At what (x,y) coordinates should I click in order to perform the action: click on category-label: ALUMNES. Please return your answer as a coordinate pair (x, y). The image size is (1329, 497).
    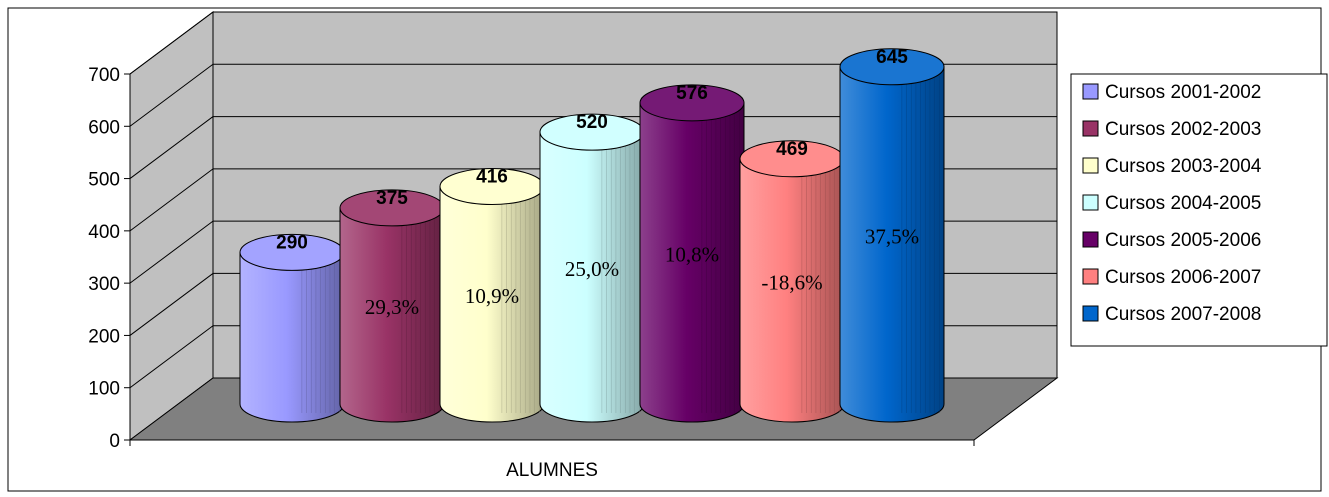
    Looking at the image, I should click on (552, 470).